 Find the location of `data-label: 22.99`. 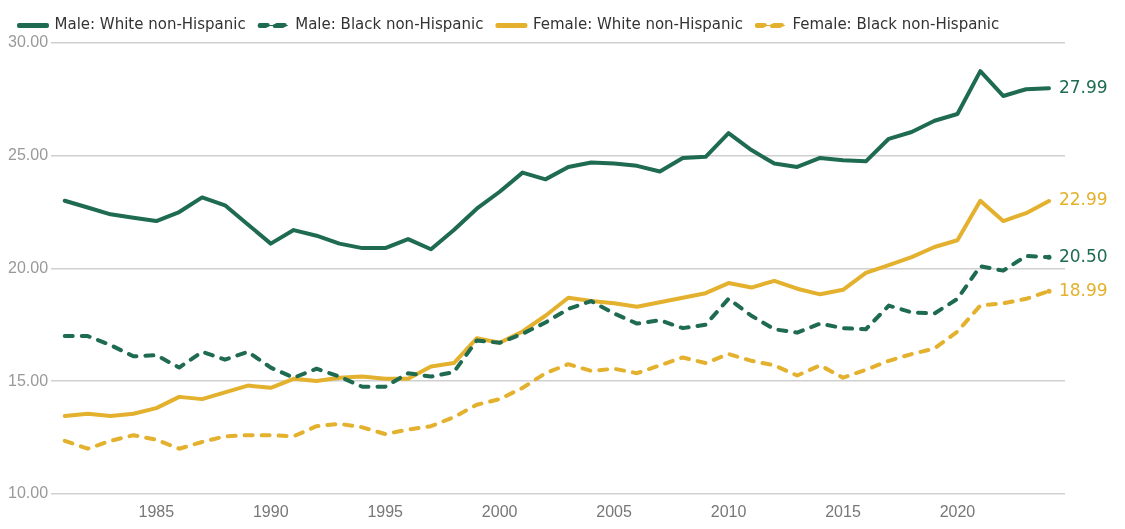

data-label: 22.99 is located at coordinates (1083, 199).